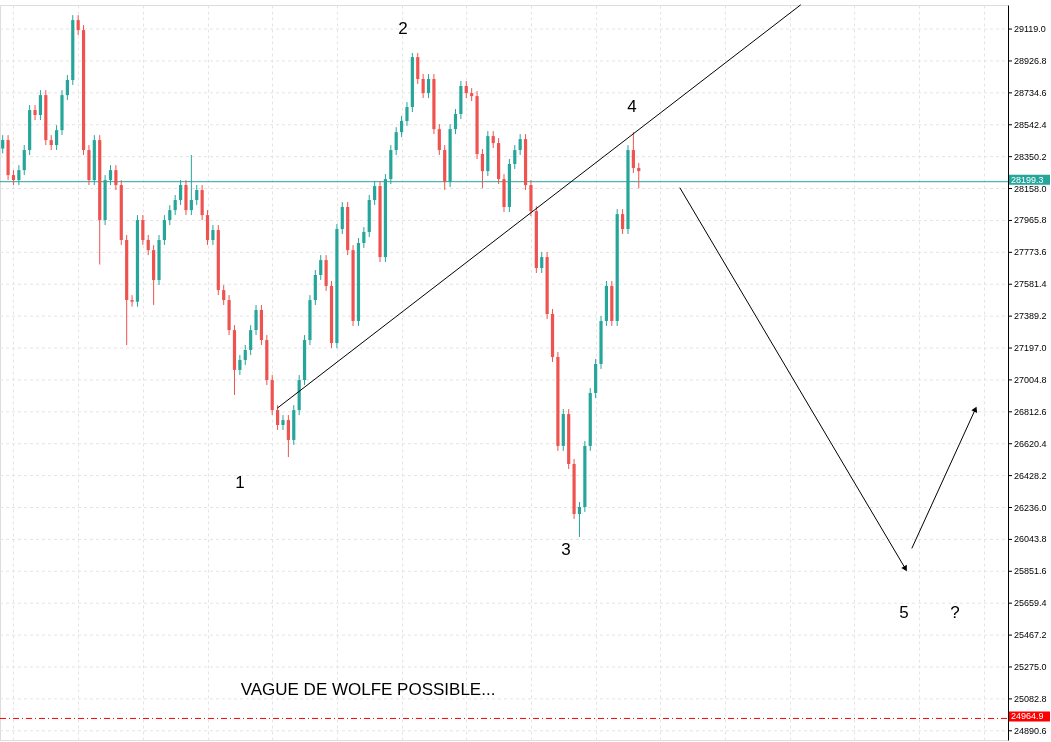  Describe the element at coordinates (1030, 92) in the screenshot. I see `y-tick-label: 28734.6` at that location.